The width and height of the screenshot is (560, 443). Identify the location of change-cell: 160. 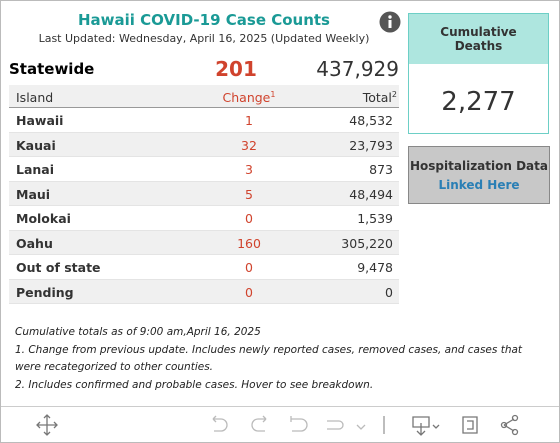
(249, 243).